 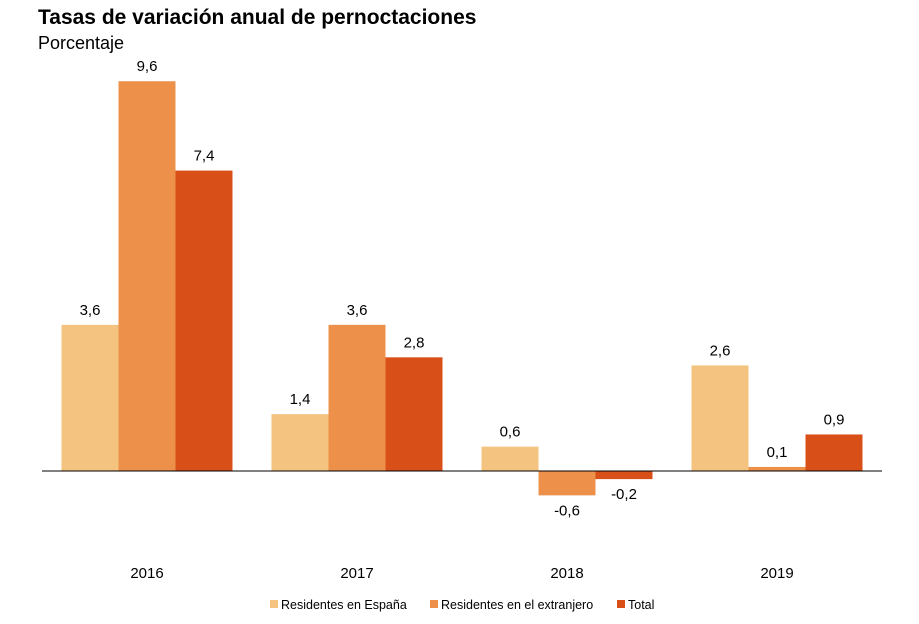 What do you see at coordinates (147, 66) in the screenshot?
I see `data-label-2016-series-2: 9,6` at bounding box center [147, 66].